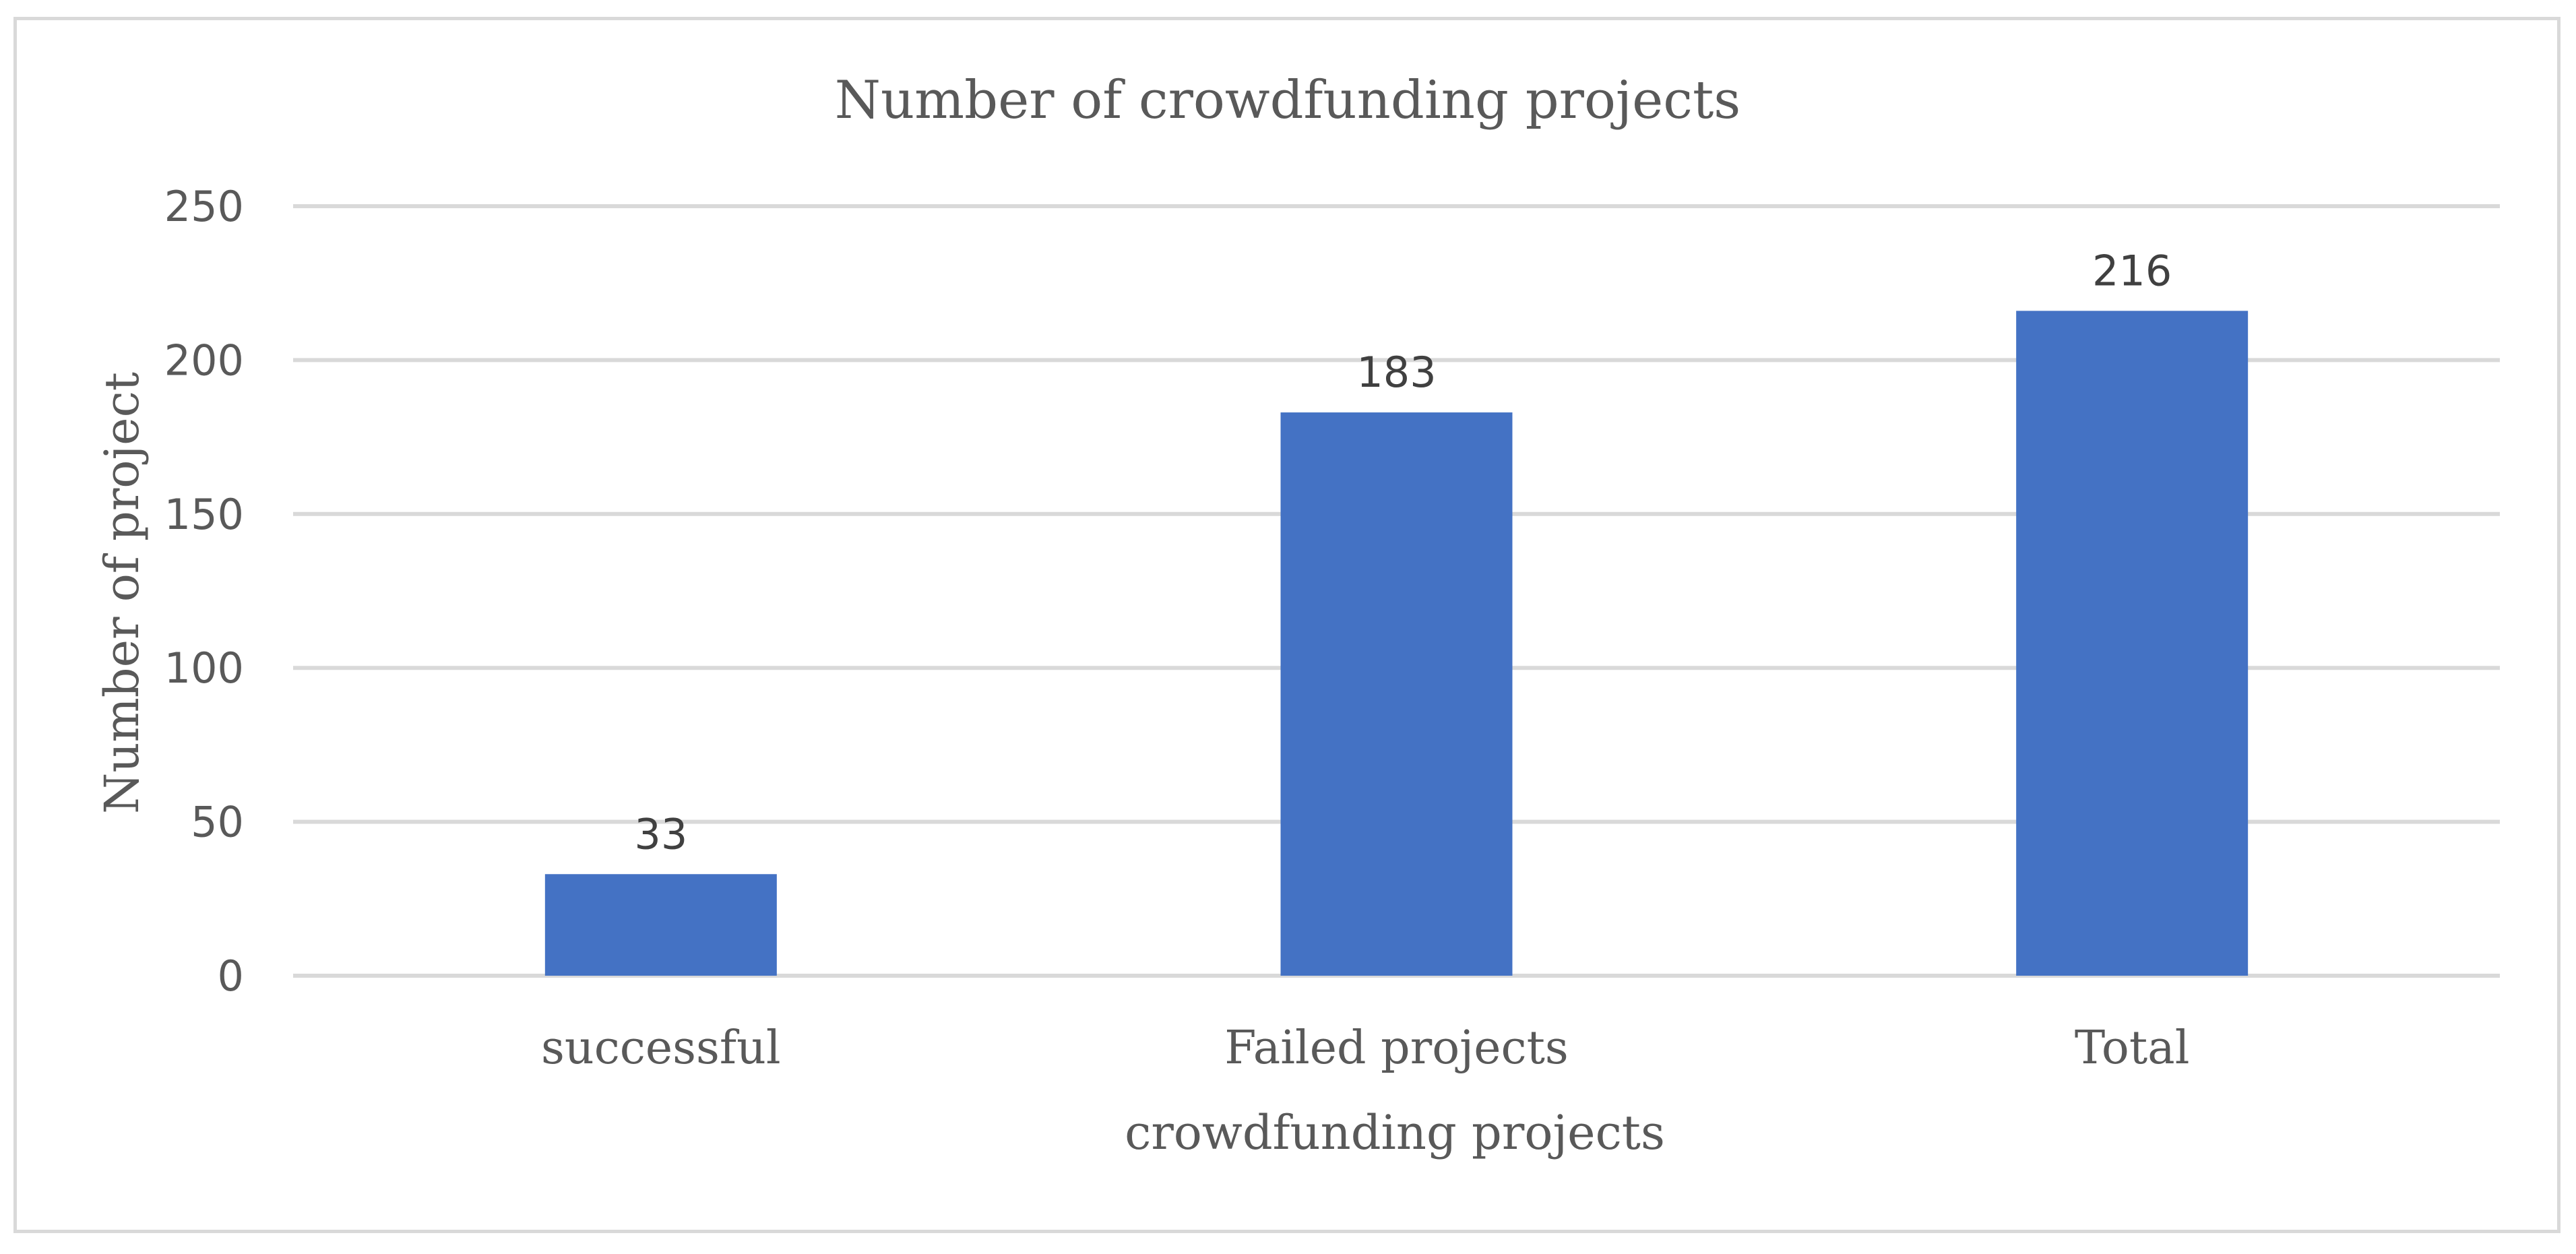  Describe the element at coordinates (204, 668) in the screenshot. I see `y-tick-label: 100` at that location.